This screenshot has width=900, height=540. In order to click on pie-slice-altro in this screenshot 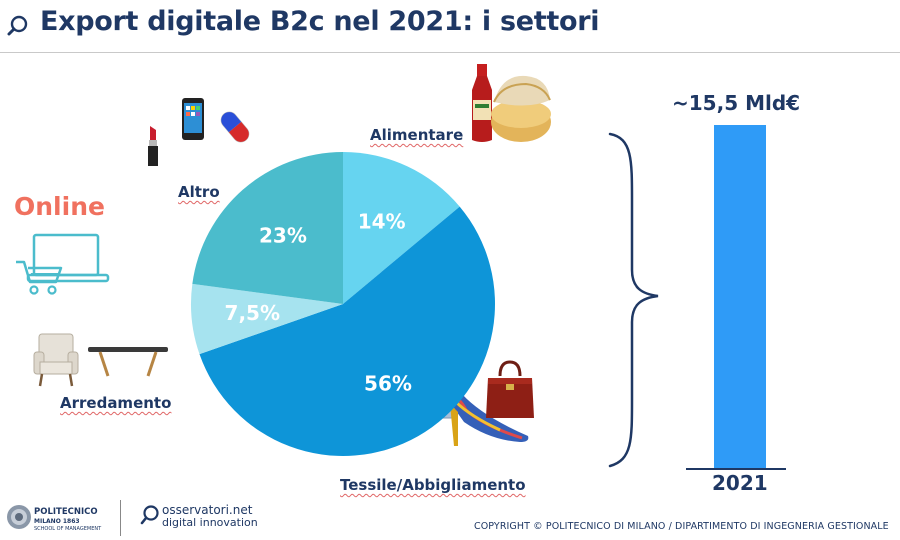, I will do `click(267, 228)`.